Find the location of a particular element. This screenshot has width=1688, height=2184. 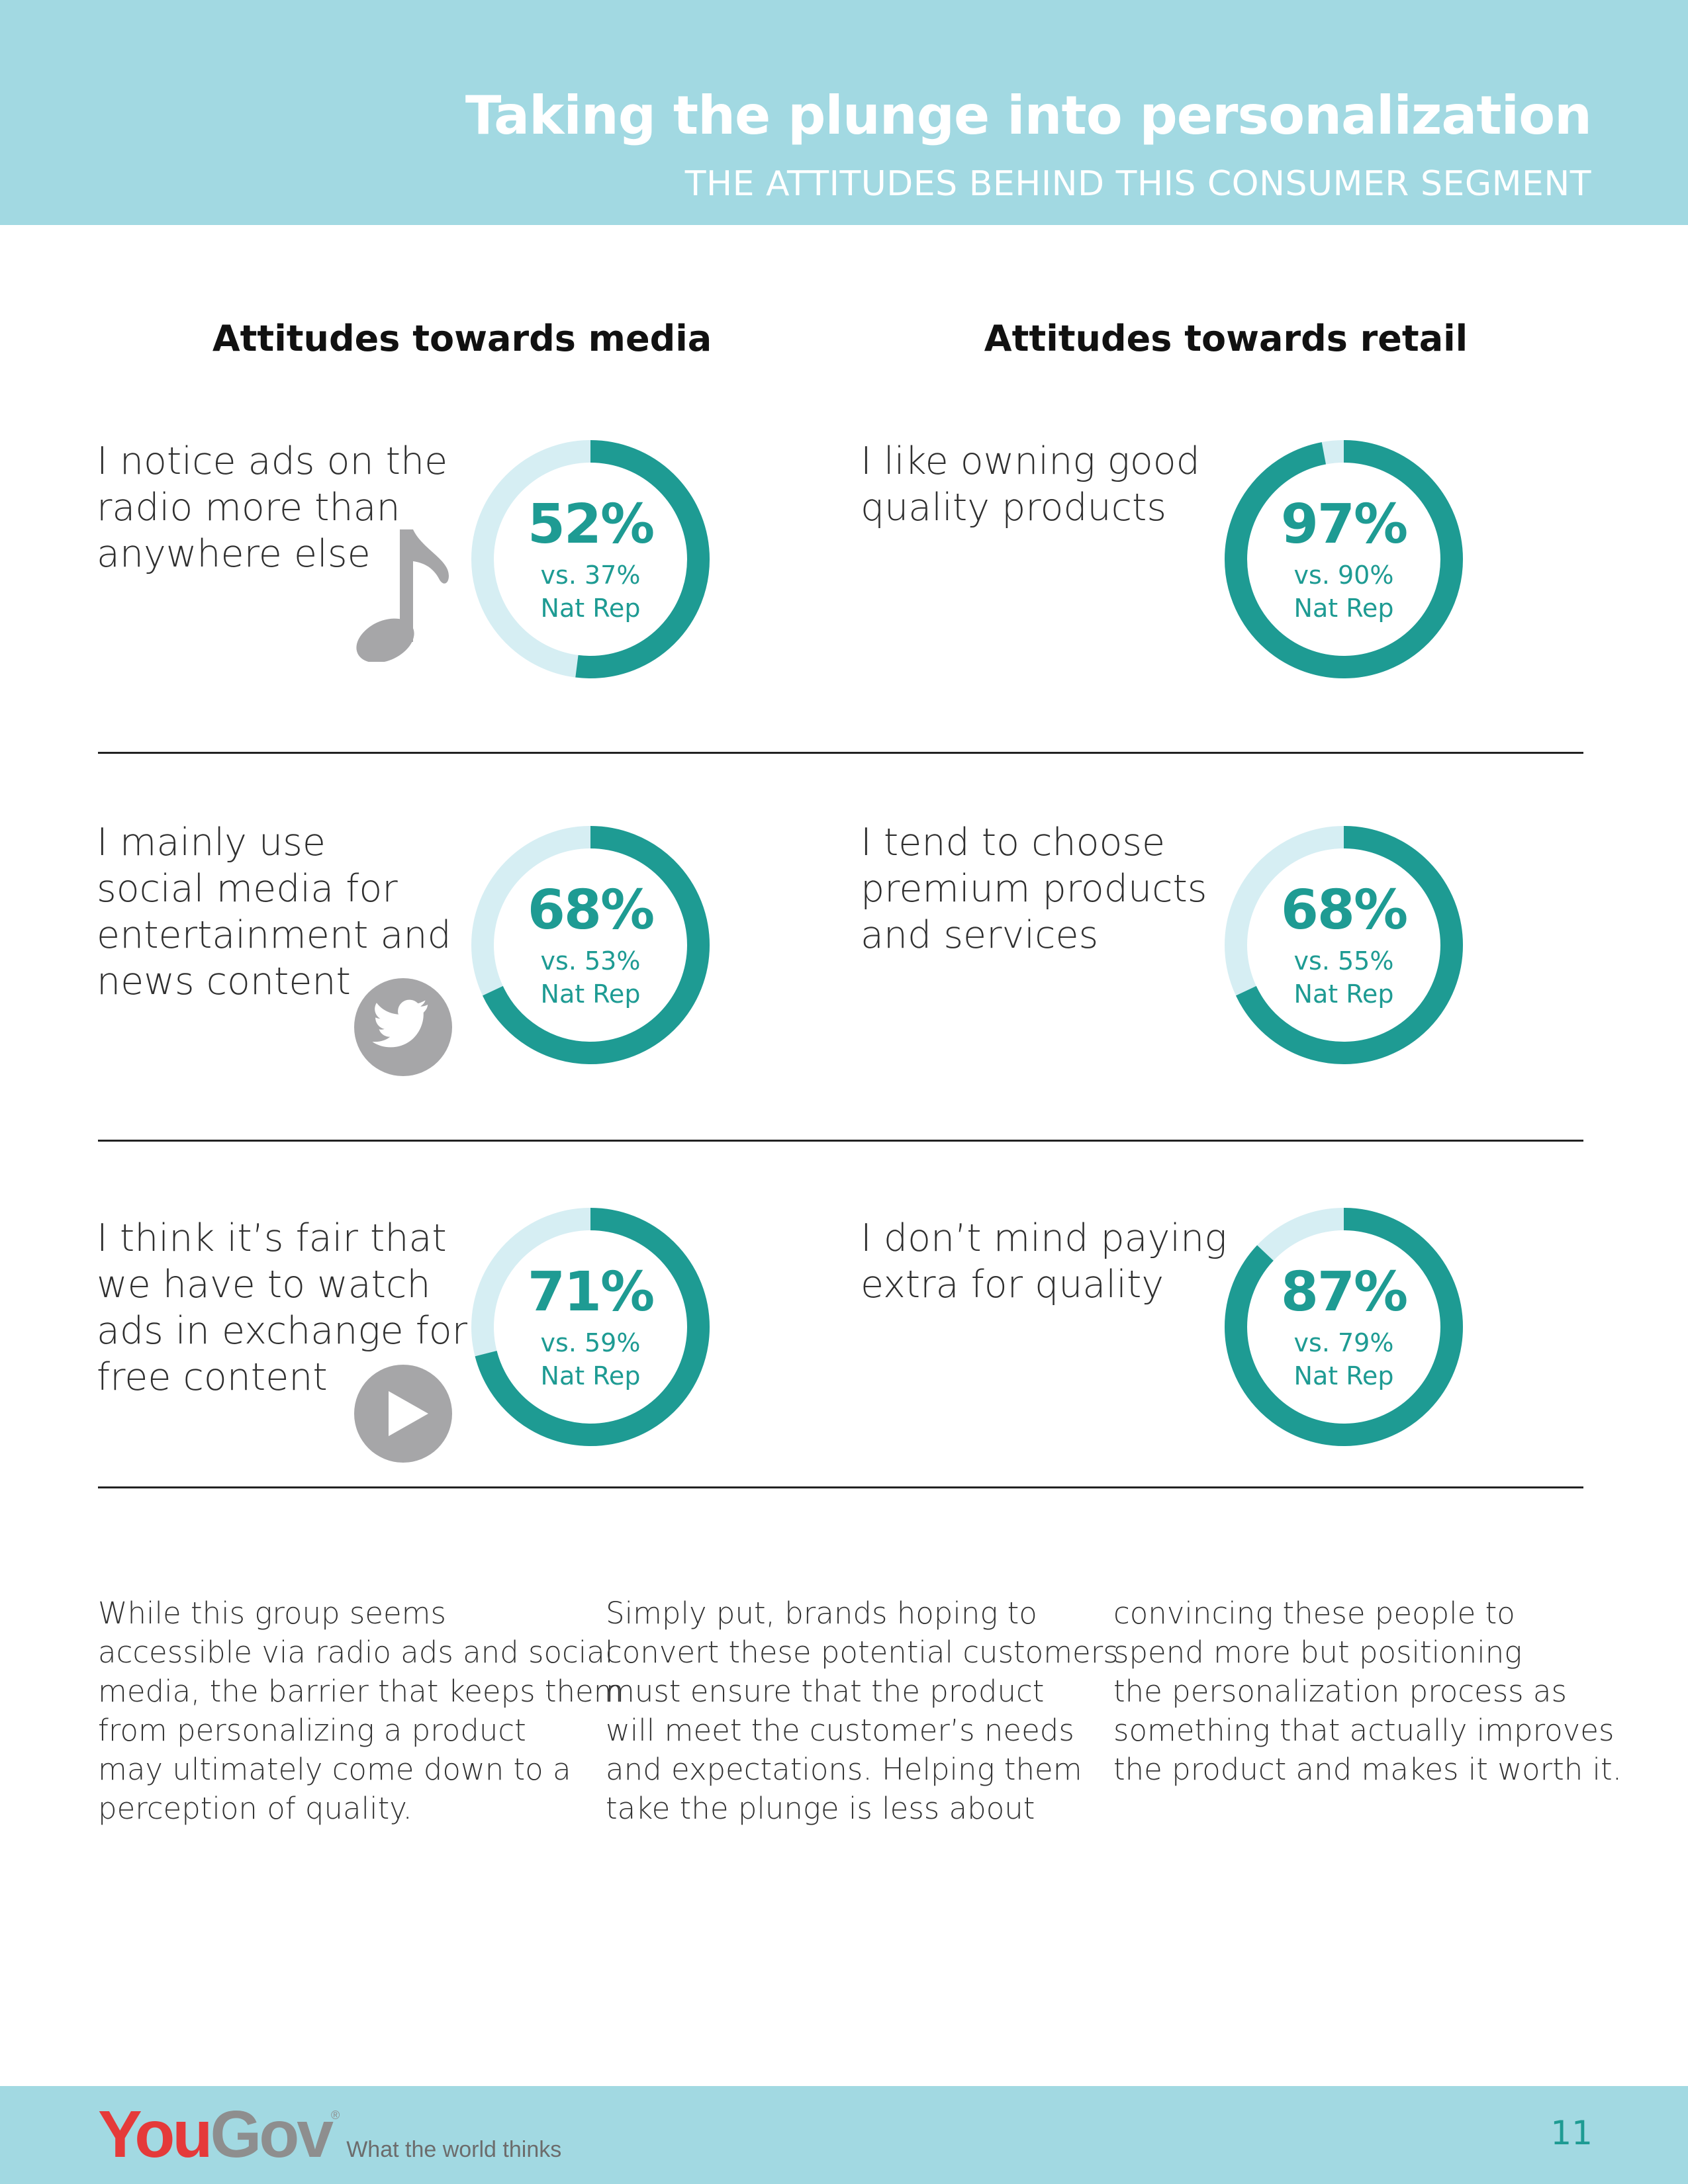

donut-chart: 97% vs. 90% Nat Rep is located at coordinates (1344, 559).